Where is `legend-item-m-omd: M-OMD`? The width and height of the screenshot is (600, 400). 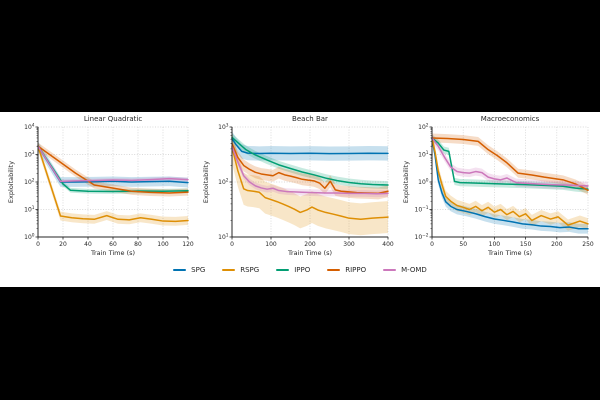
legend-item-m-omd: M-OMD is located at coordinates (405, 270).